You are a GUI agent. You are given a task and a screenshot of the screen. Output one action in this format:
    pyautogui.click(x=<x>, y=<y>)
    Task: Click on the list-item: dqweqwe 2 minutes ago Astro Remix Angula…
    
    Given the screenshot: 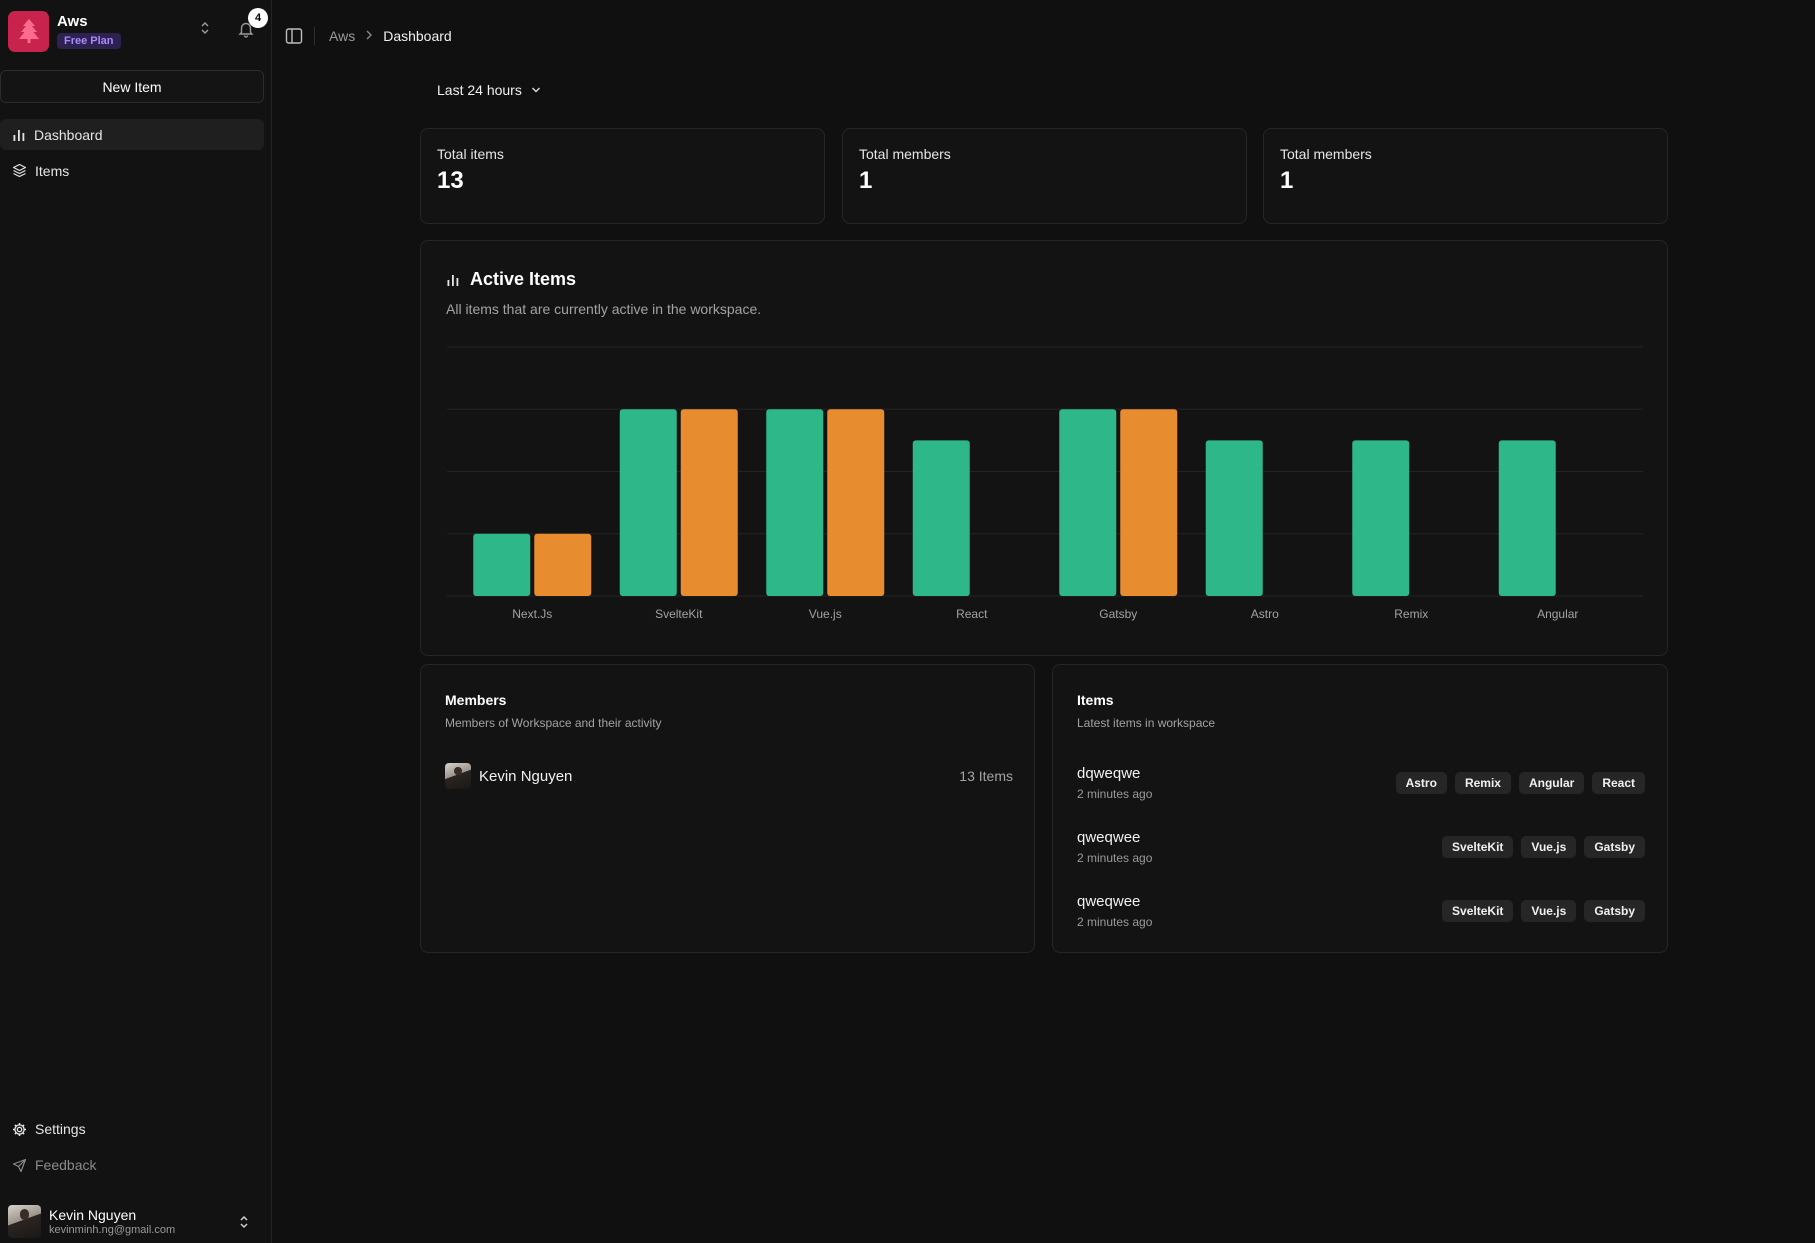 What is the action you would take?
    pyautogui.click(x=1361, y=785)
    